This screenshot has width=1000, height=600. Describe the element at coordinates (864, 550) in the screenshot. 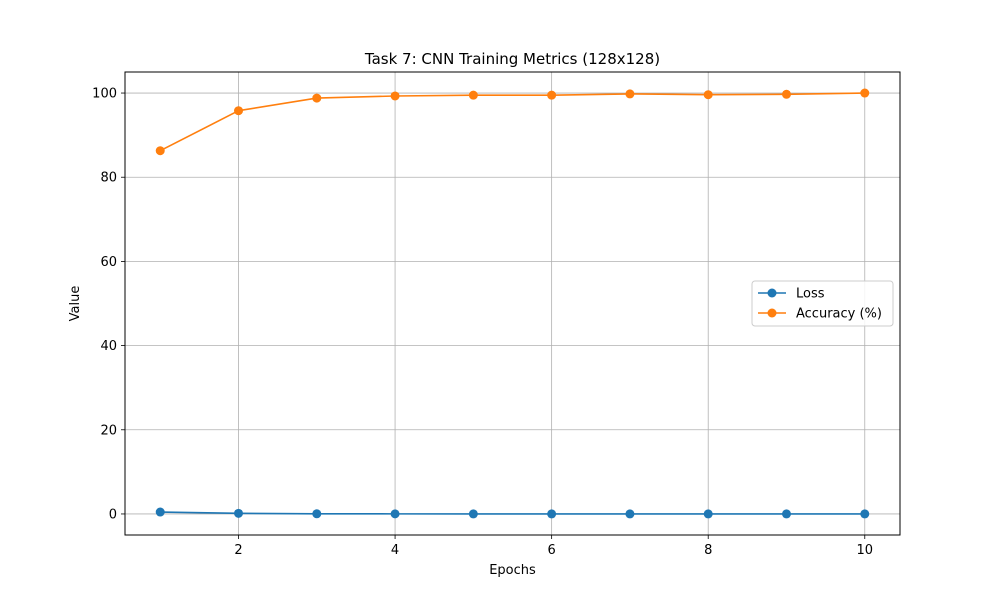

I see `x-tick-label: 10` at that location.